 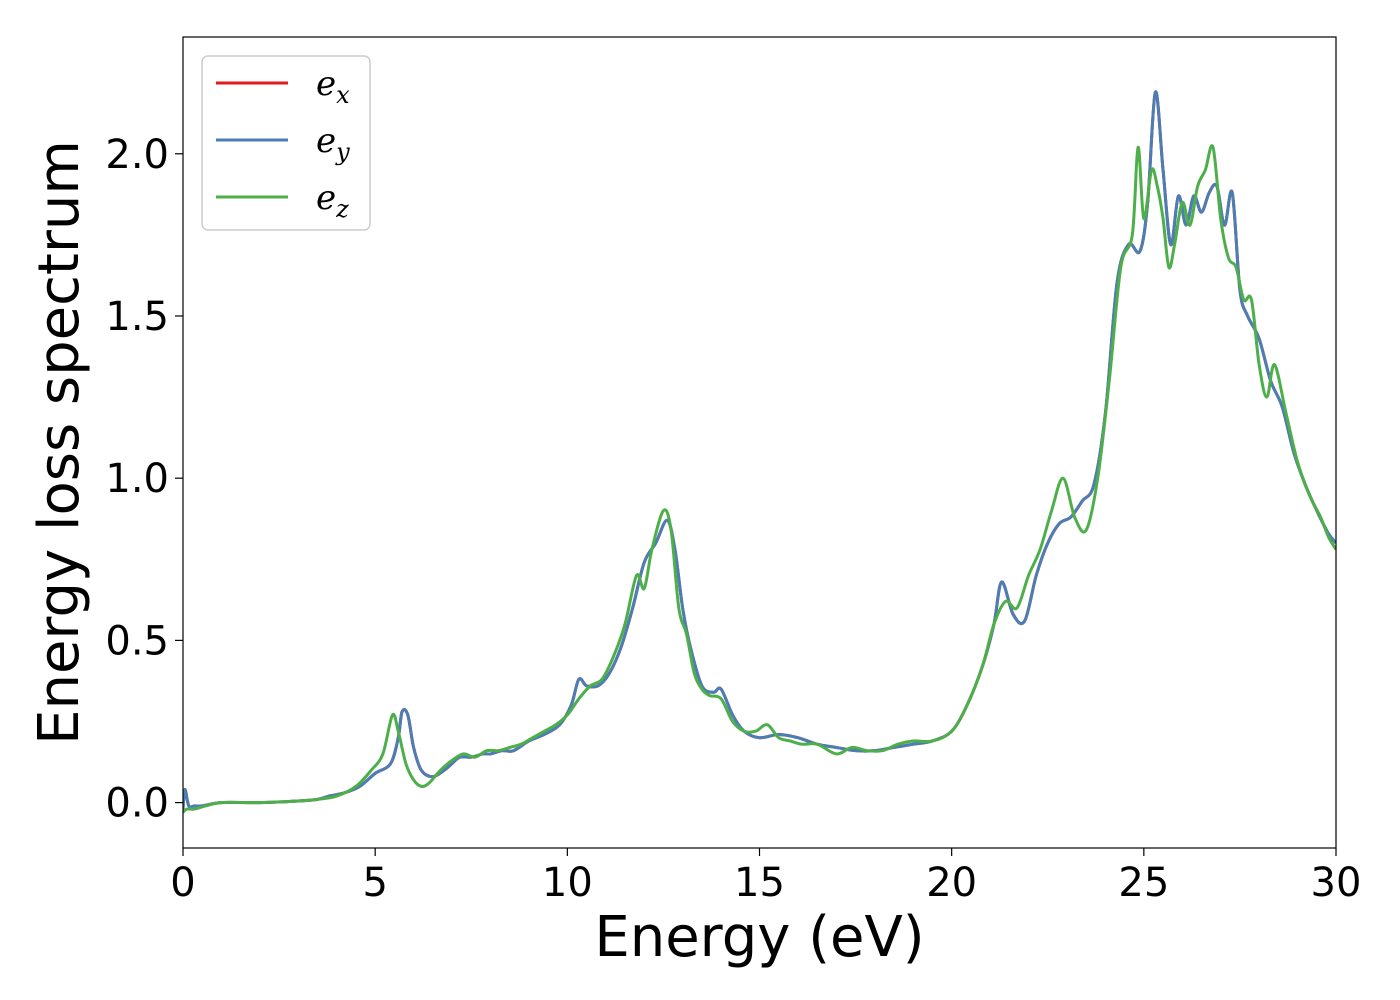 I want to click on legend-label-x: ex, so click(x=333, y=86).